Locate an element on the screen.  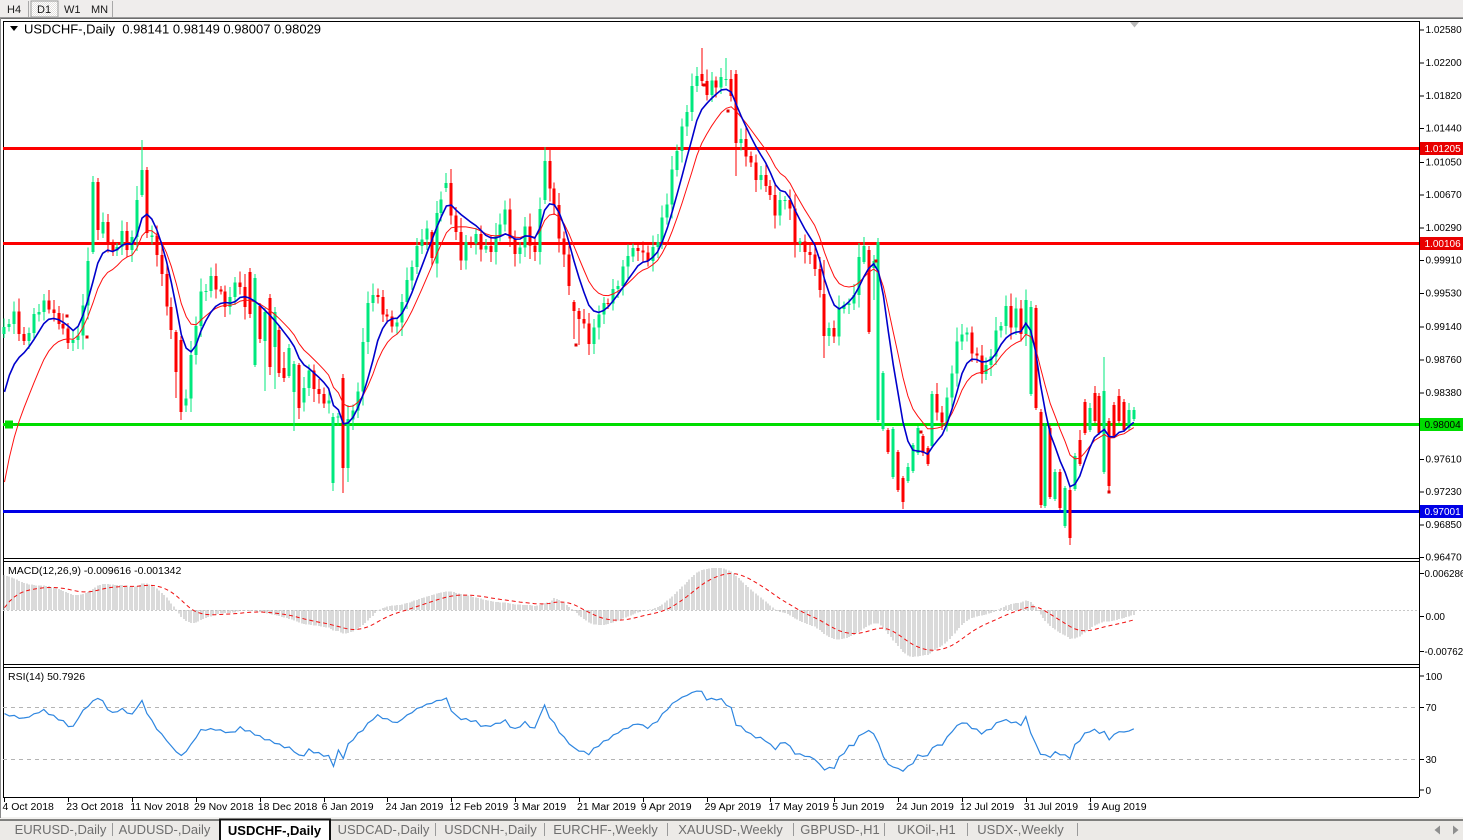
svg-text: -0.00762 is located at coordinates (1444, 652).